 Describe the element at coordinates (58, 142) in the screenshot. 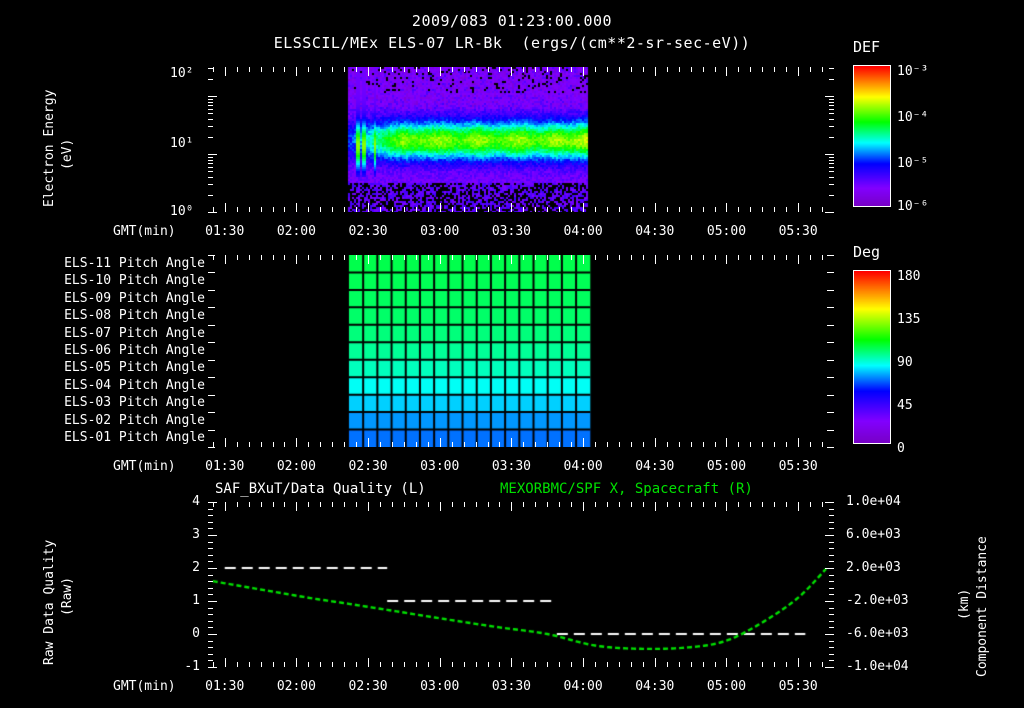

I see `panel1-ylabel: Electron Energy (eV)` at that location.